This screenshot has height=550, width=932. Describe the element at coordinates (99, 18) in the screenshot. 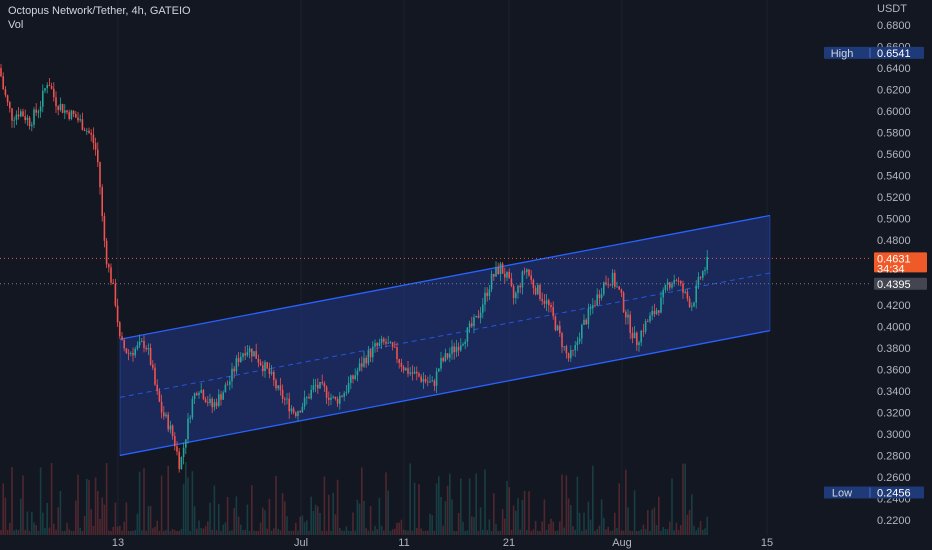

I see `chart-legend: Octopus Network/Tether, 4h, GATEIO Vol` at that location.